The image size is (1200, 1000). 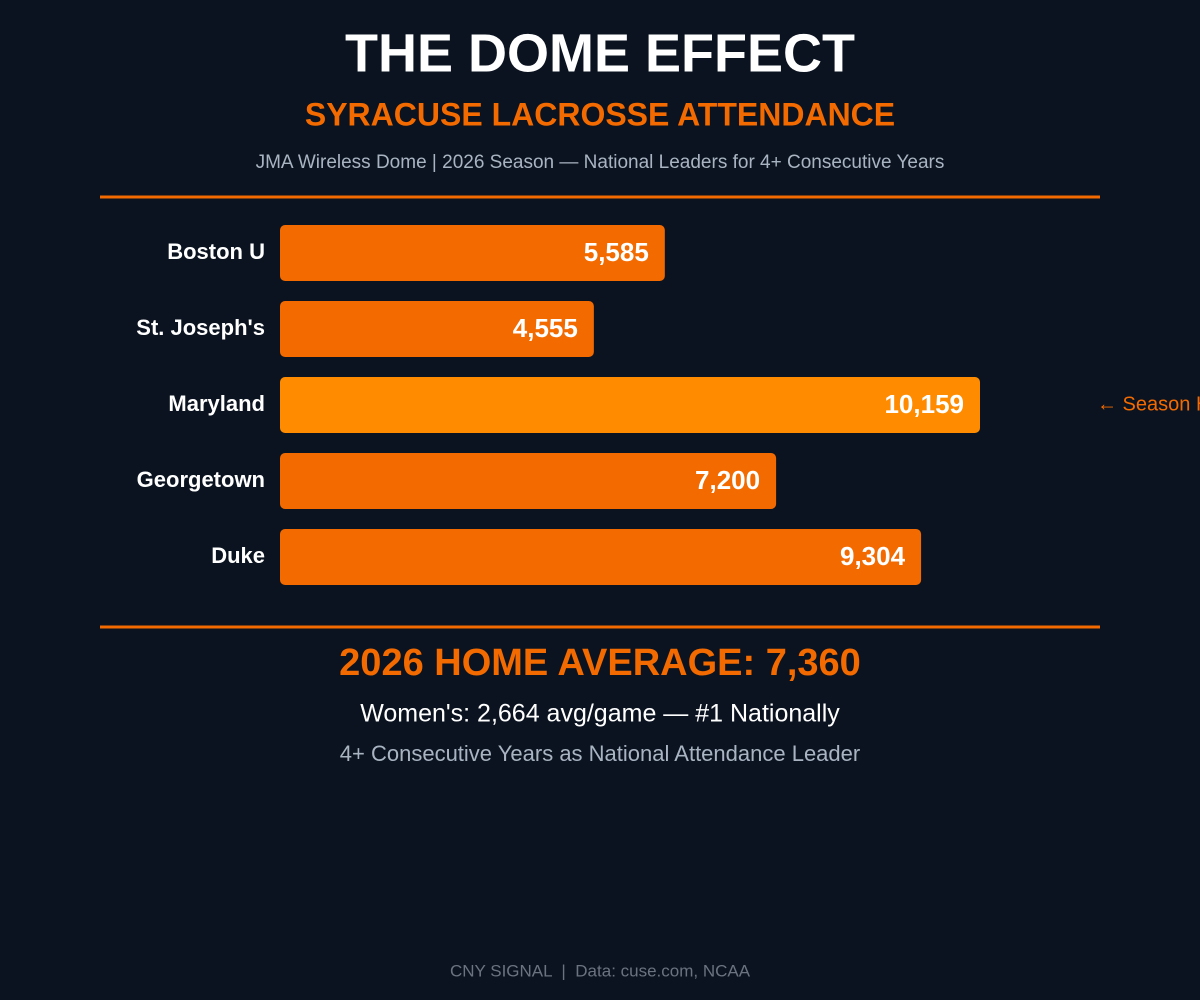 What do you see at coordinates (600, 970) in the screenshot?
I see `footer: CNY SIGNAL | Data: cuse.com, NCAA` at bounding box center [600, 970].